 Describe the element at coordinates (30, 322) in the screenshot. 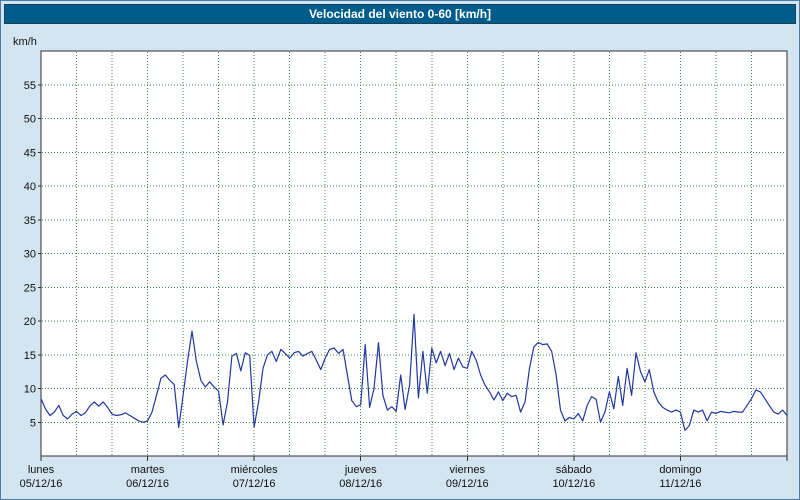

I see `y-tick-label: 20` at that location.